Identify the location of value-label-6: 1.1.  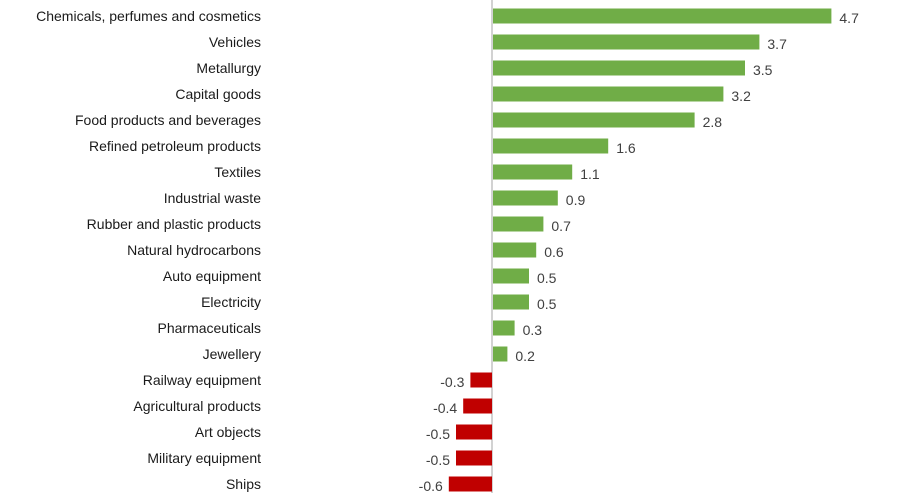
(590, 174).